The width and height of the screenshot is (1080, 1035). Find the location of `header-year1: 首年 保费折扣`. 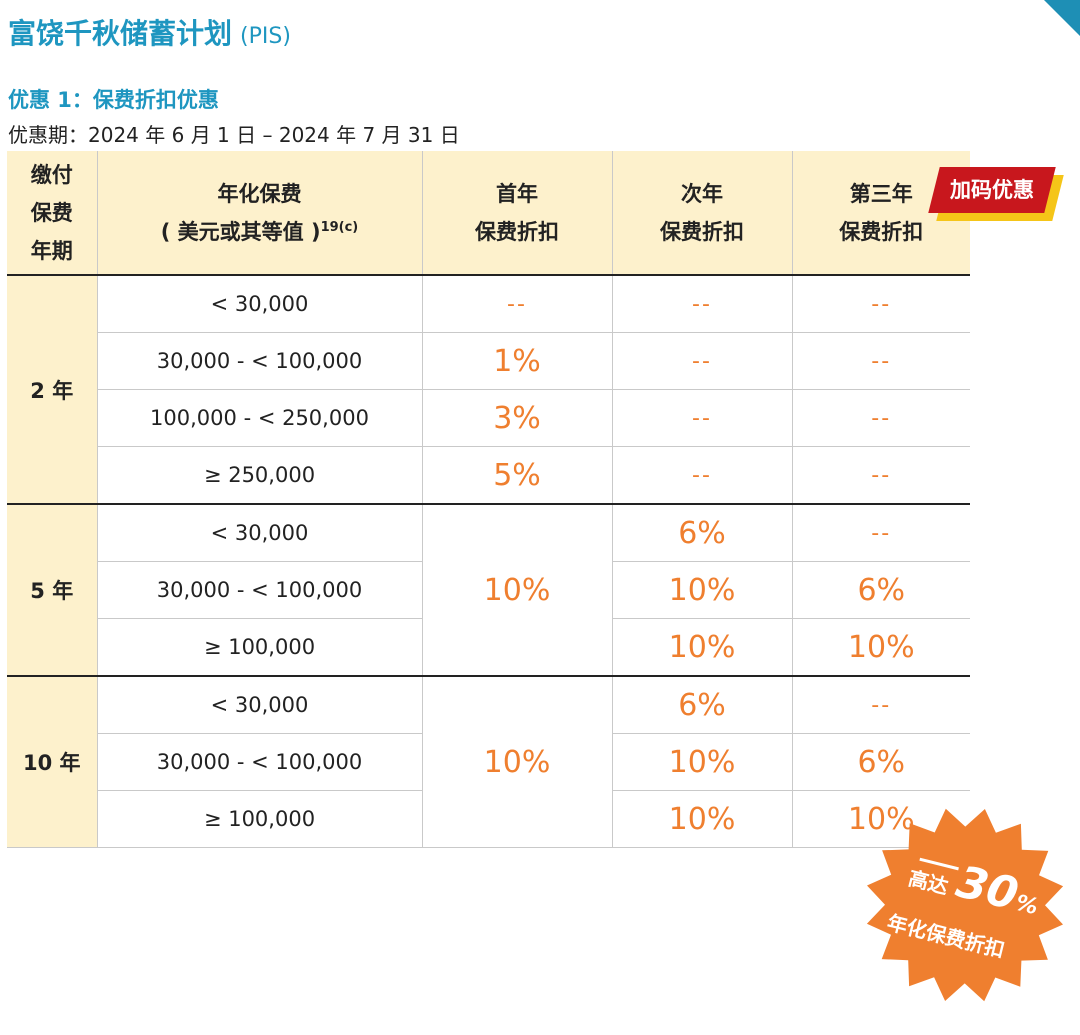

header-year1: 首年 保费折扣 is located at coordinates (517, 213).